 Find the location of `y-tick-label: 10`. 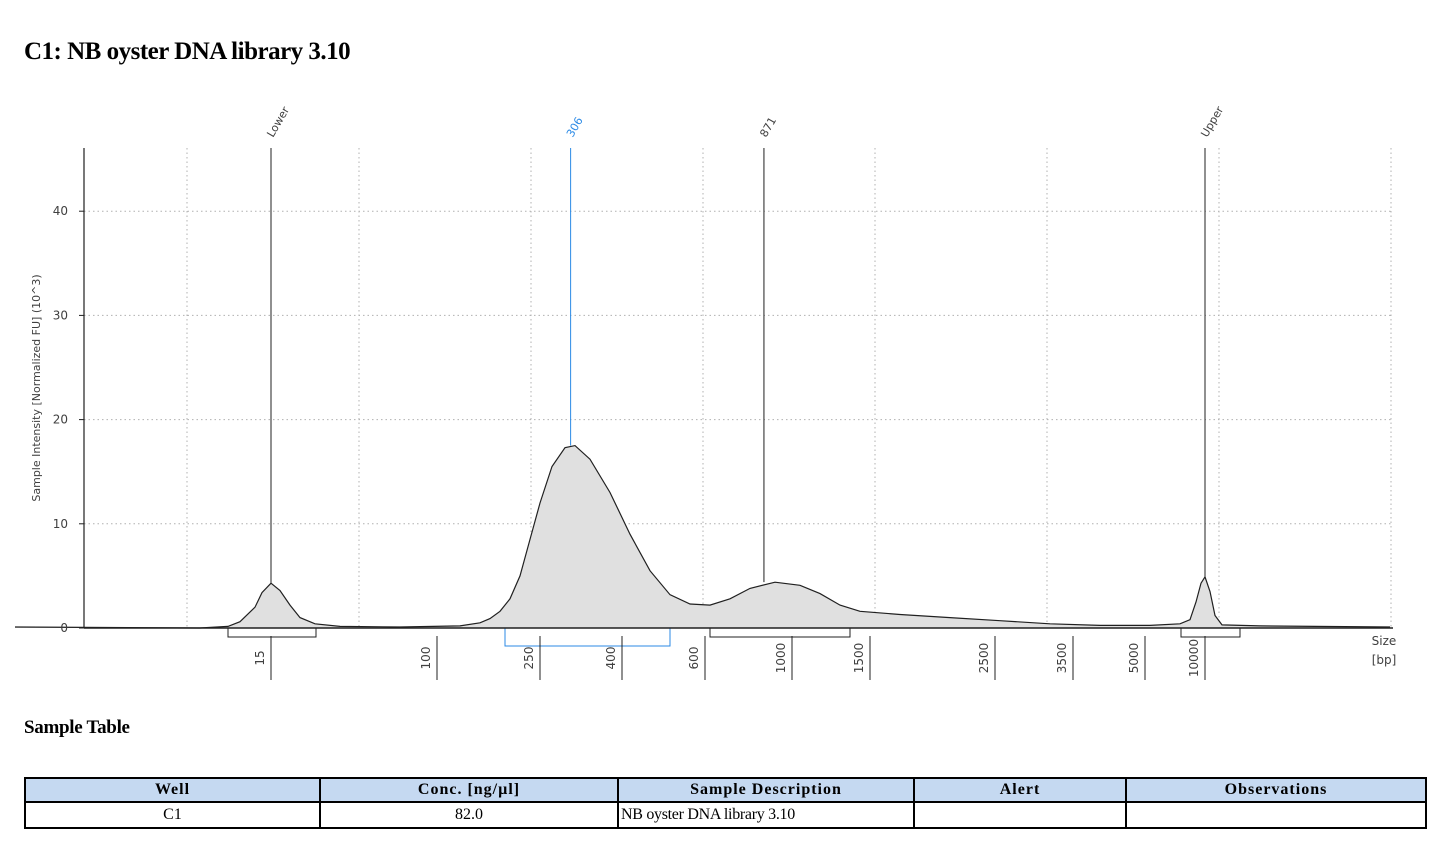

y-tick-label: 10 is located at coordinates (60, 524).